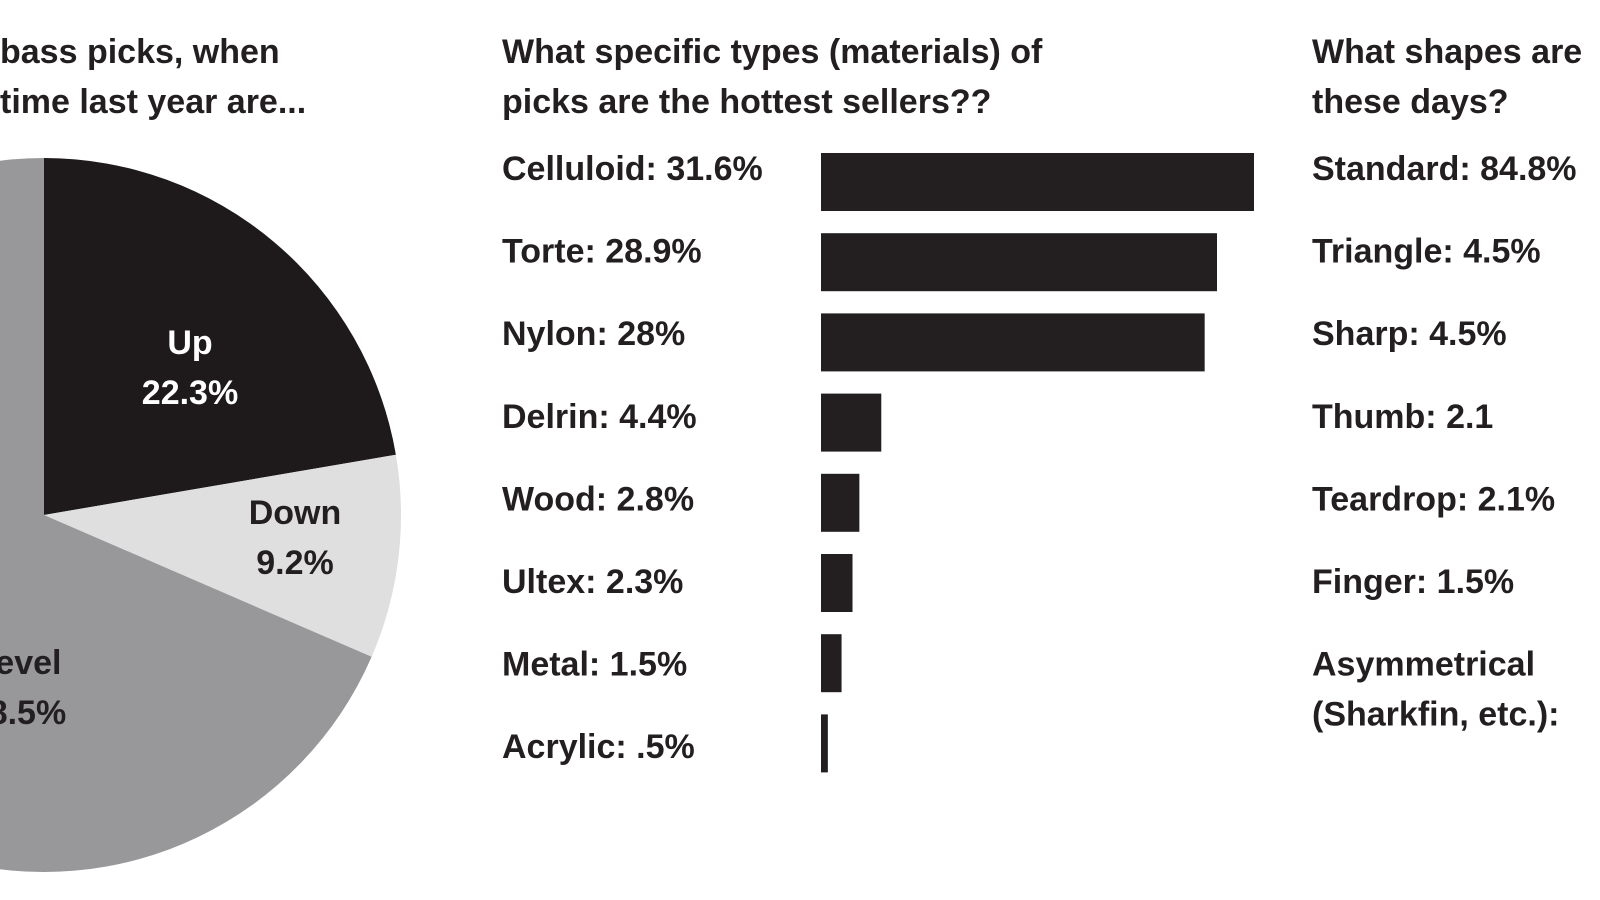 The image size is (1600, 900). Describe the element at coordinates (594, 665) in the screenshot. I see `category-label: Metal: 1.5%` at that location.